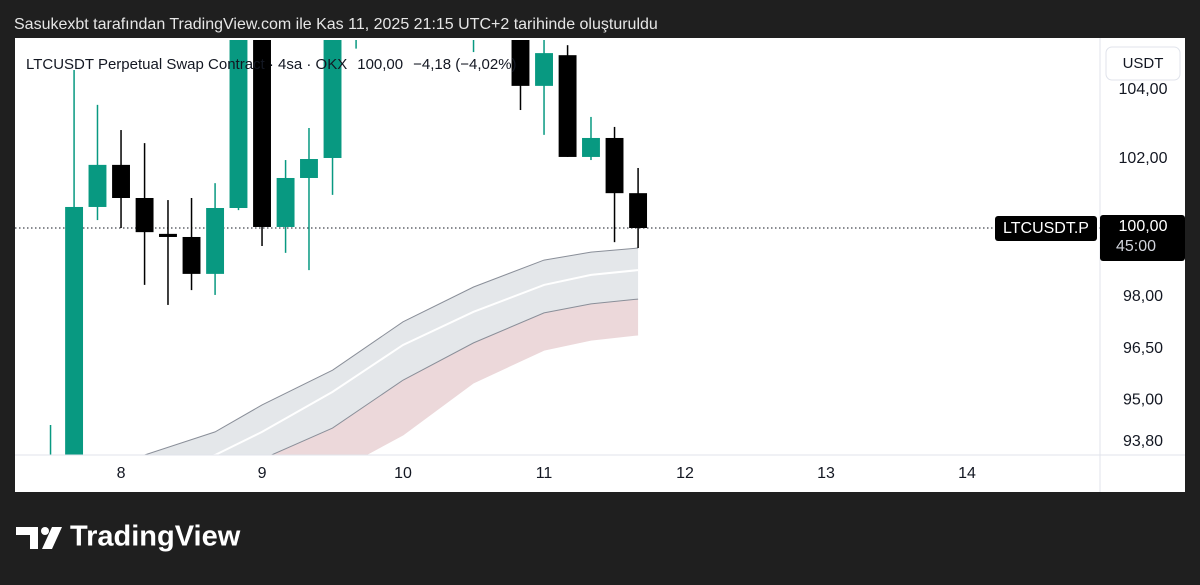  What do you see at coordinates (403, 473) in the screenshot?
I see `x-tick-label: 10` at bounding box center [403, 473].